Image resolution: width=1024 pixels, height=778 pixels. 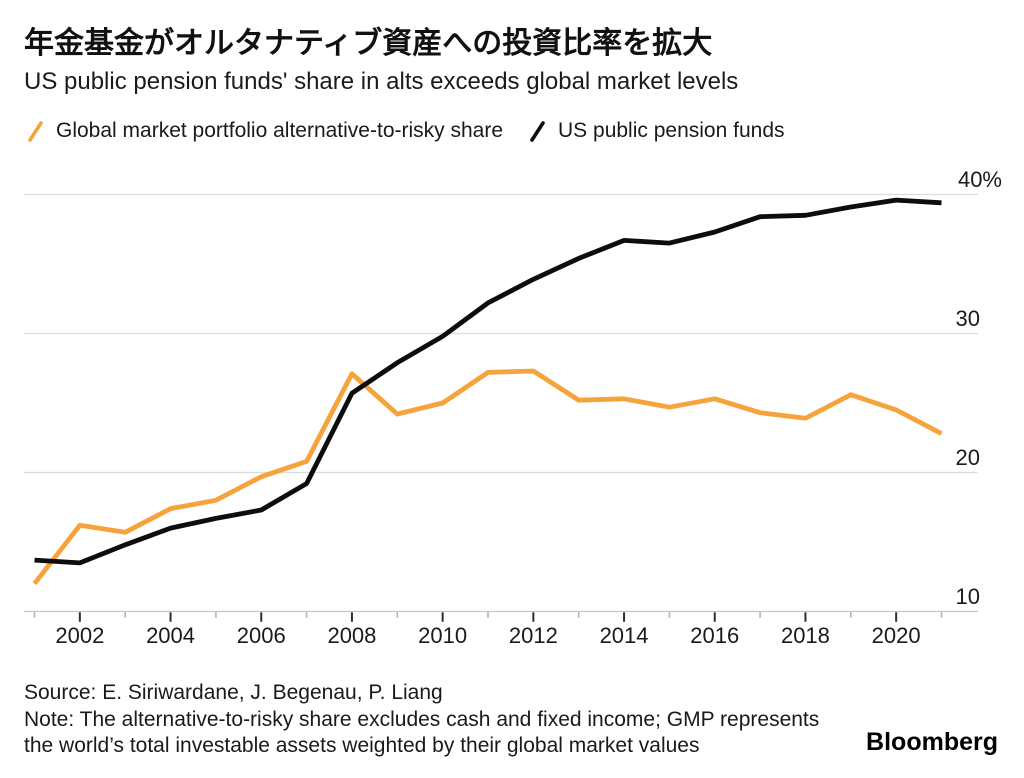 What do you see at coordinates (368, 43) in the screenshot?
I see `chart-title-japanese: 年金基金がオルタナティブ資産への投資比率を拡大` at bounding box center [368, 43].